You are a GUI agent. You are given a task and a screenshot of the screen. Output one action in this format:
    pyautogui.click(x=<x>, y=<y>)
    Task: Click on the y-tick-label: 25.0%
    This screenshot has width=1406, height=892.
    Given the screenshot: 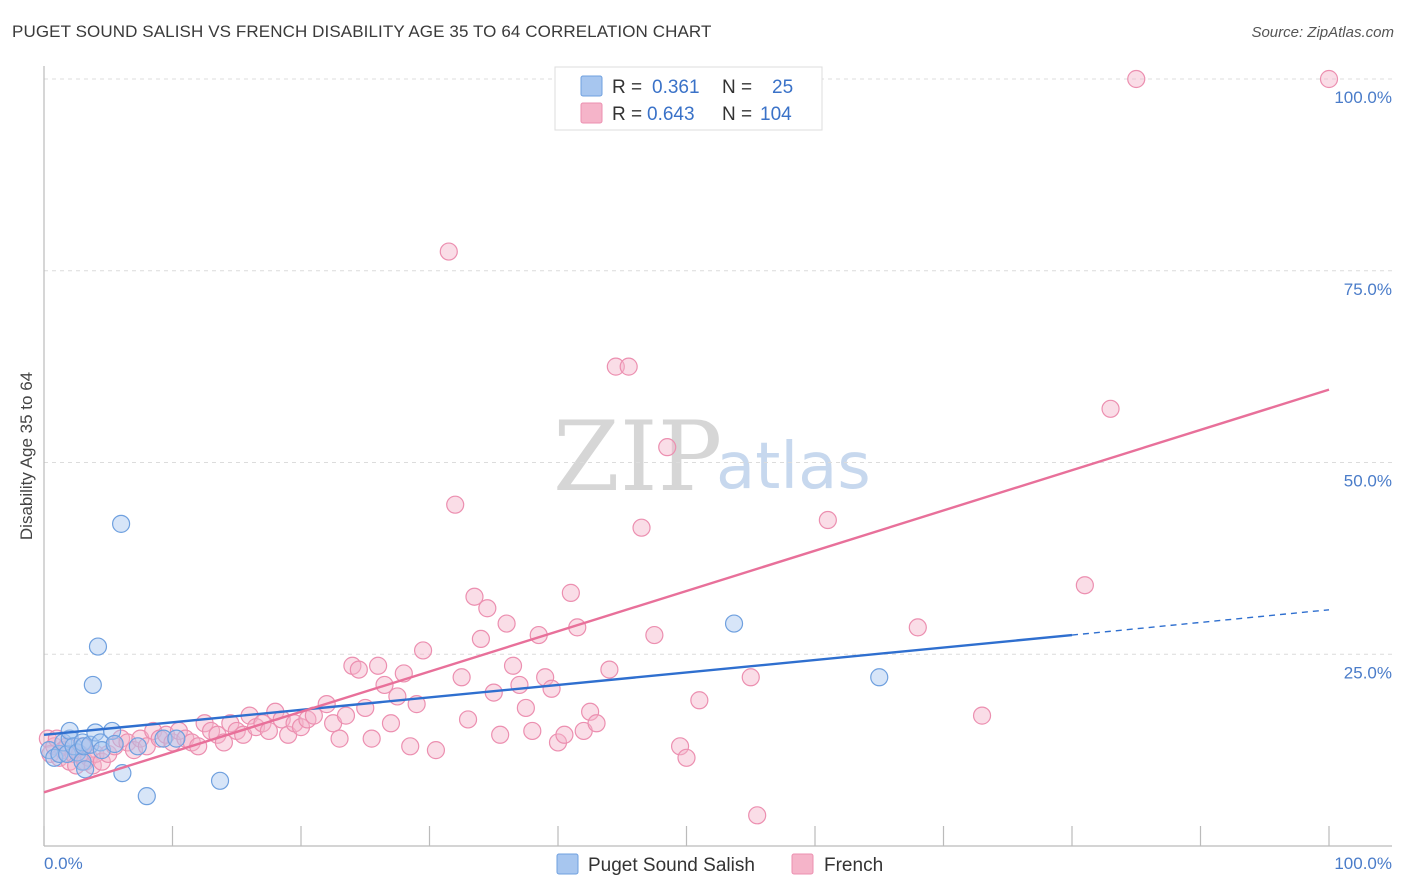 What is the action you would take?
    pyautogui.click(x=1368, y=672)
    